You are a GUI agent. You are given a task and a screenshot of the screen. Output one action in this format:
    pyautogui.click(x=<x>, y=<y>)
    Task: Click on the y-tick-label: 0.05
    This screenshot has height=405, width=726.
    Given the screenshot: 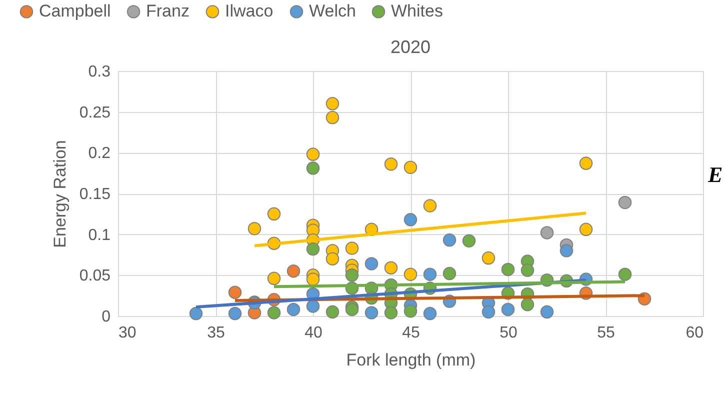 What is the action you would take?
    pyautogui.click(x=95, y=276)
    